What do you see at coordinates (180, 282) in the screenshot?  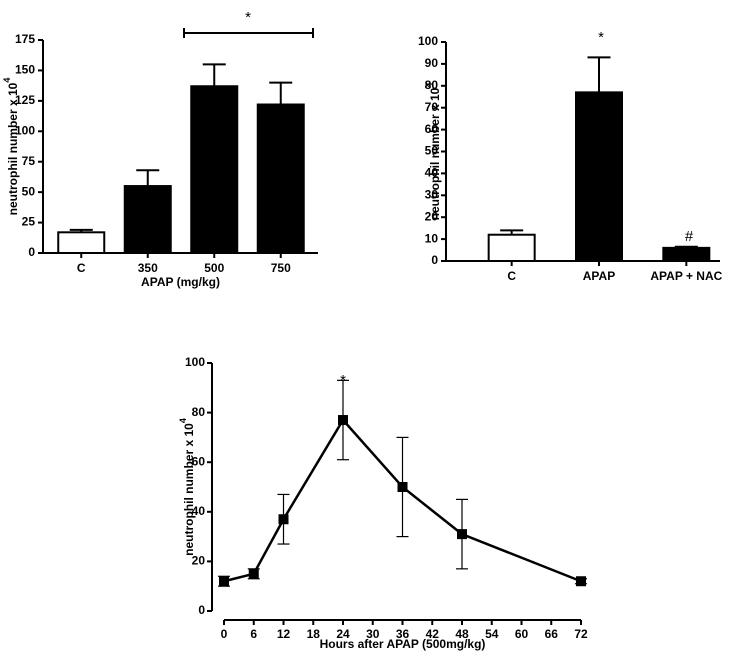 I see `x-axis-label: APAP (mg/kg)` at bounding box center [180, 282].